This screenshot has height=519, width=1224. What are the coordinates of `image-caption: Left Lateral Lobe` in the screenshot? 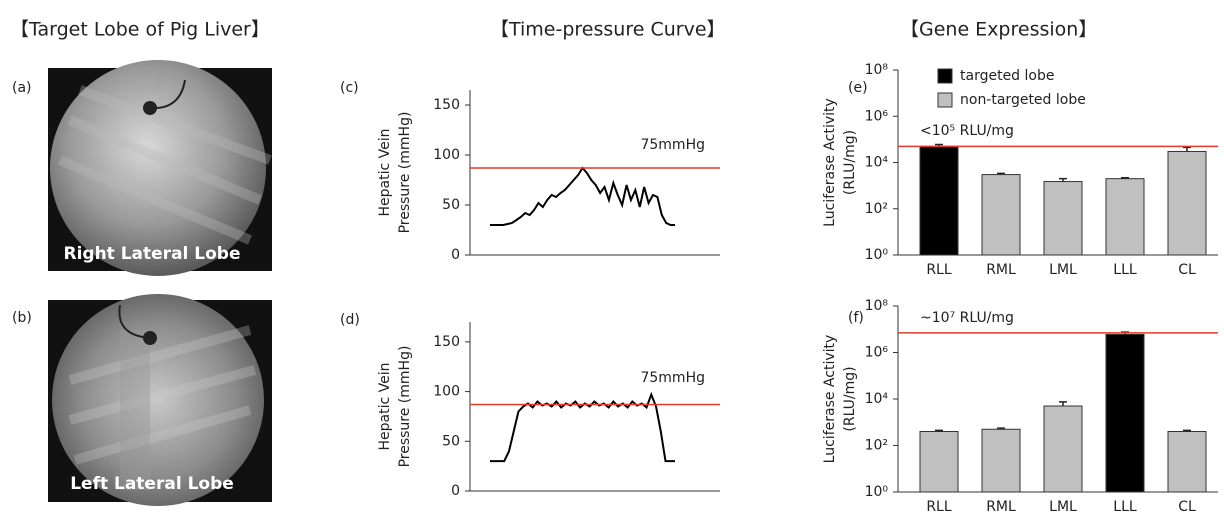 It's located at (152, 484).